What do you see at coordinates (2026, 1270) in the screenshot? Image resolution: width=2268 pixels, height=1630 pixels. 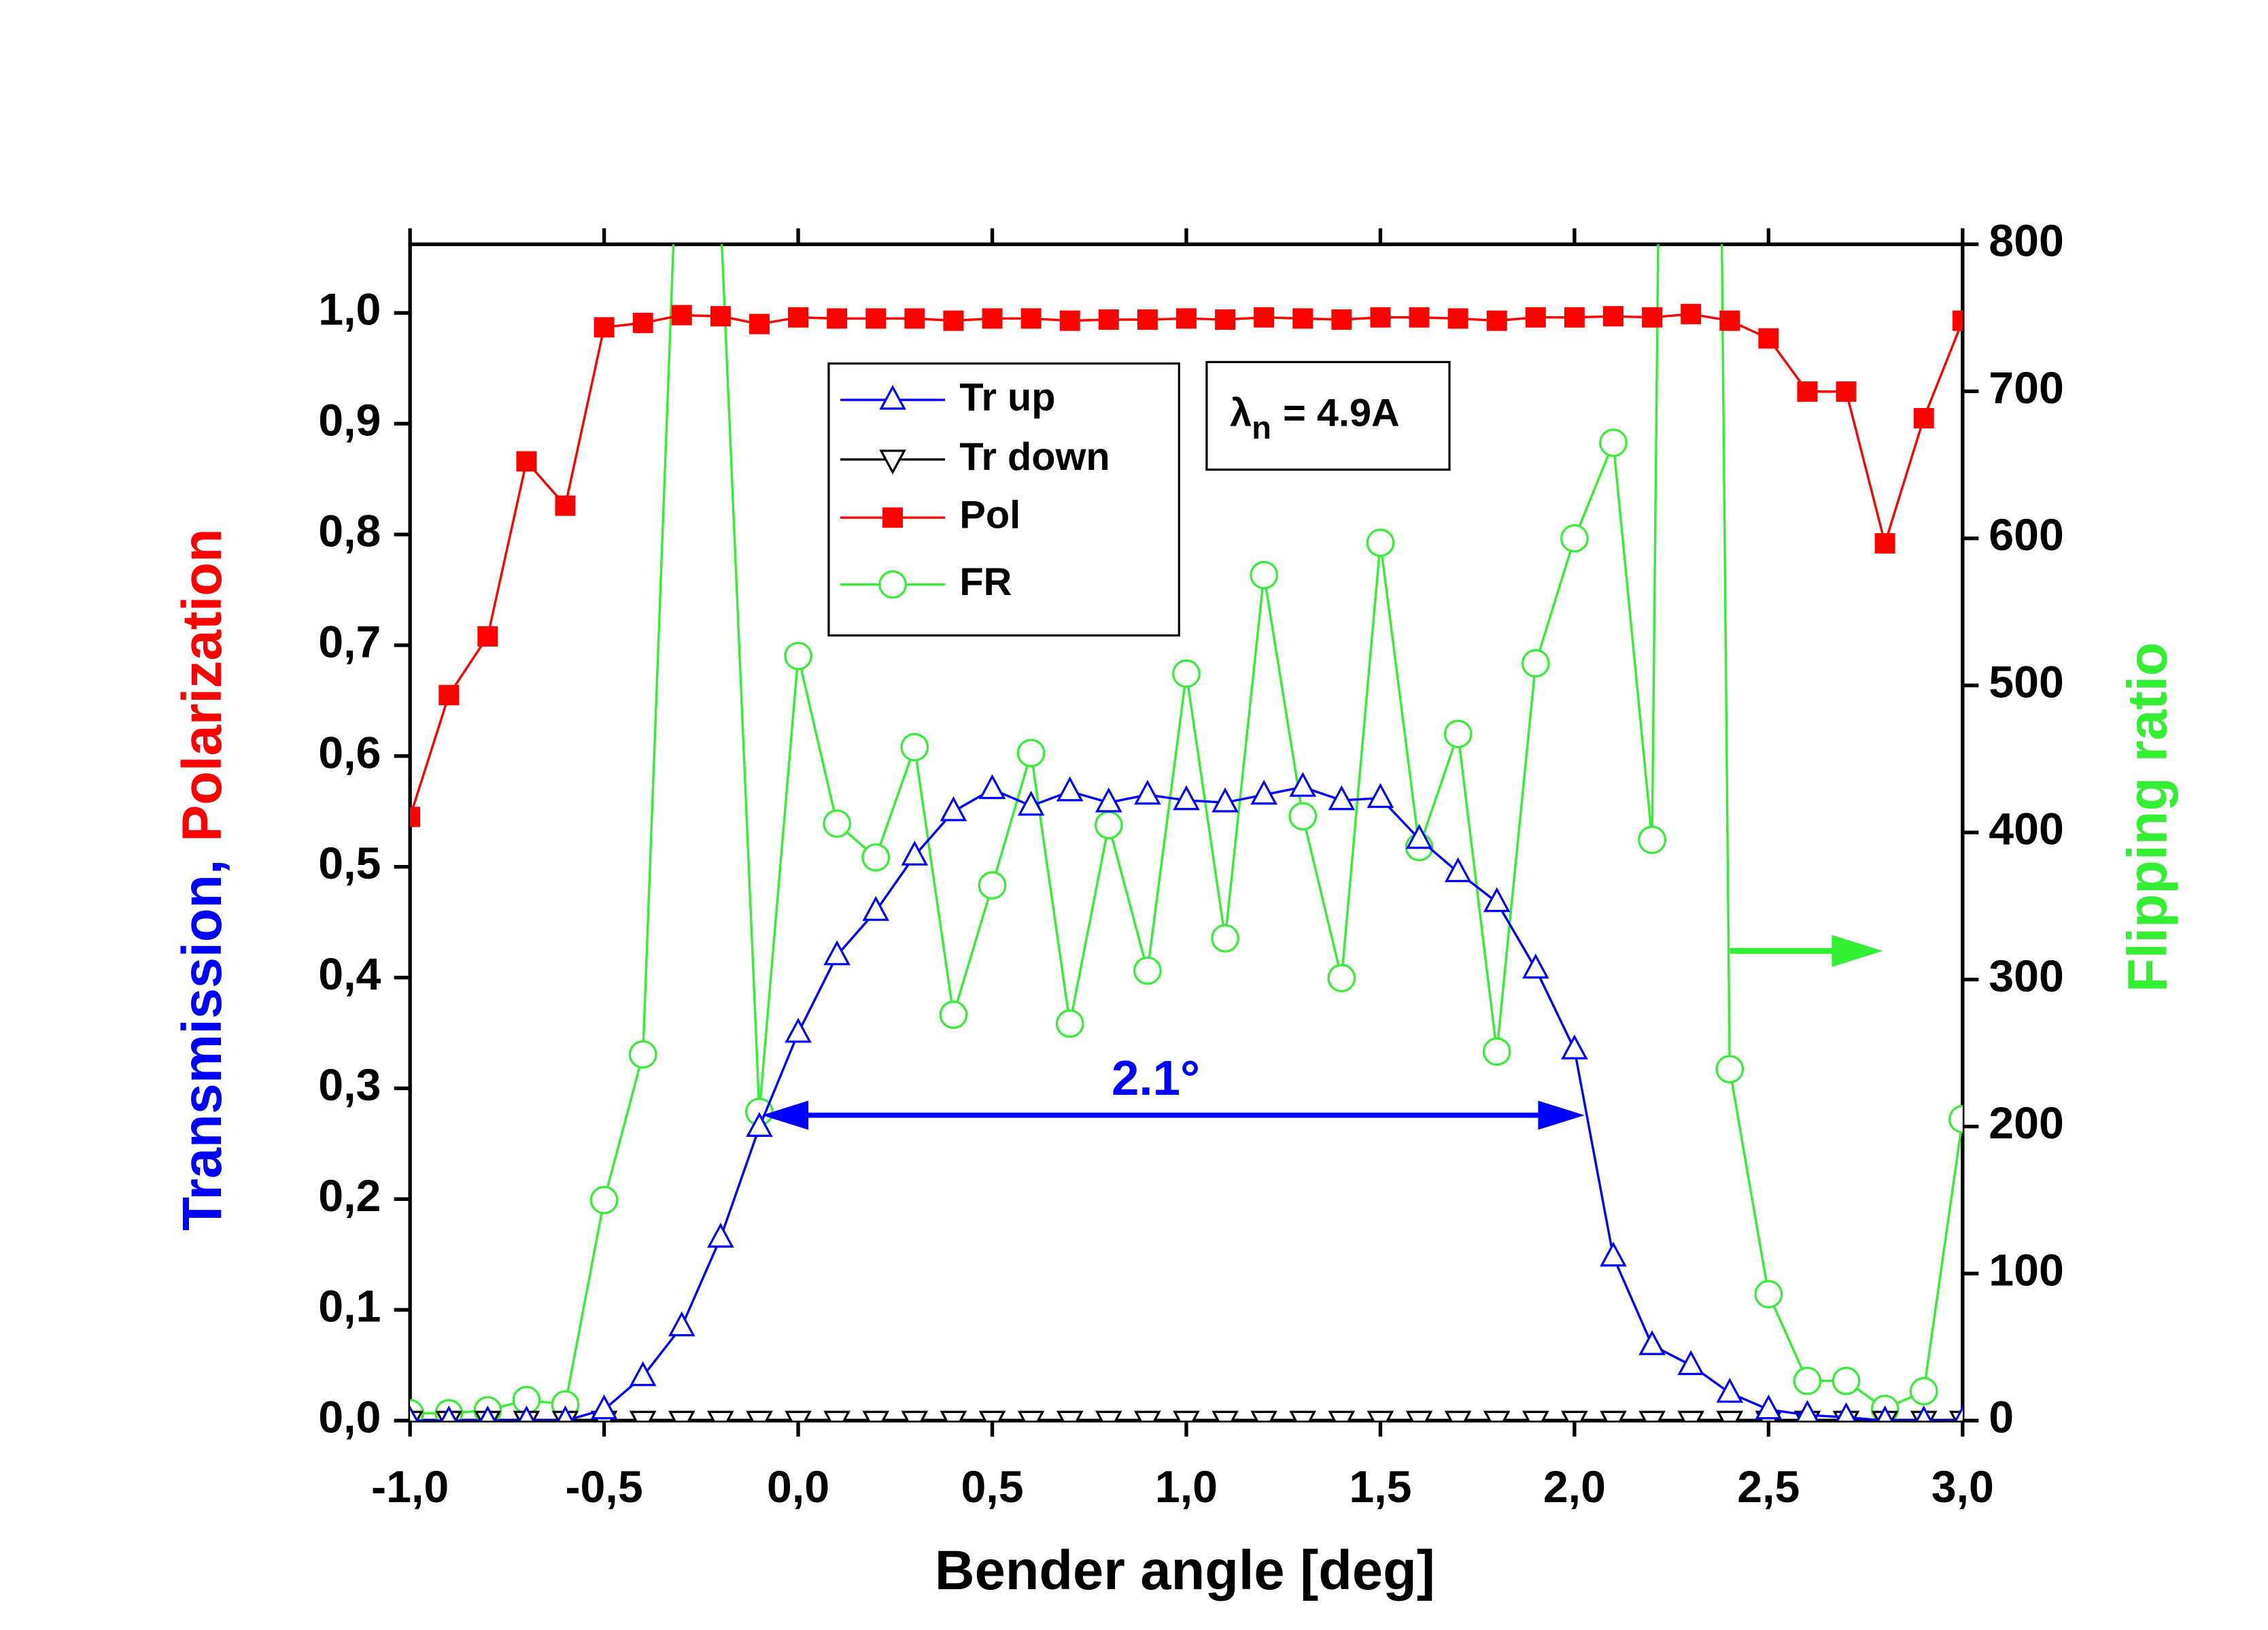 I see `y2-tick-label: 100` at bounding box center [2026, 1270].